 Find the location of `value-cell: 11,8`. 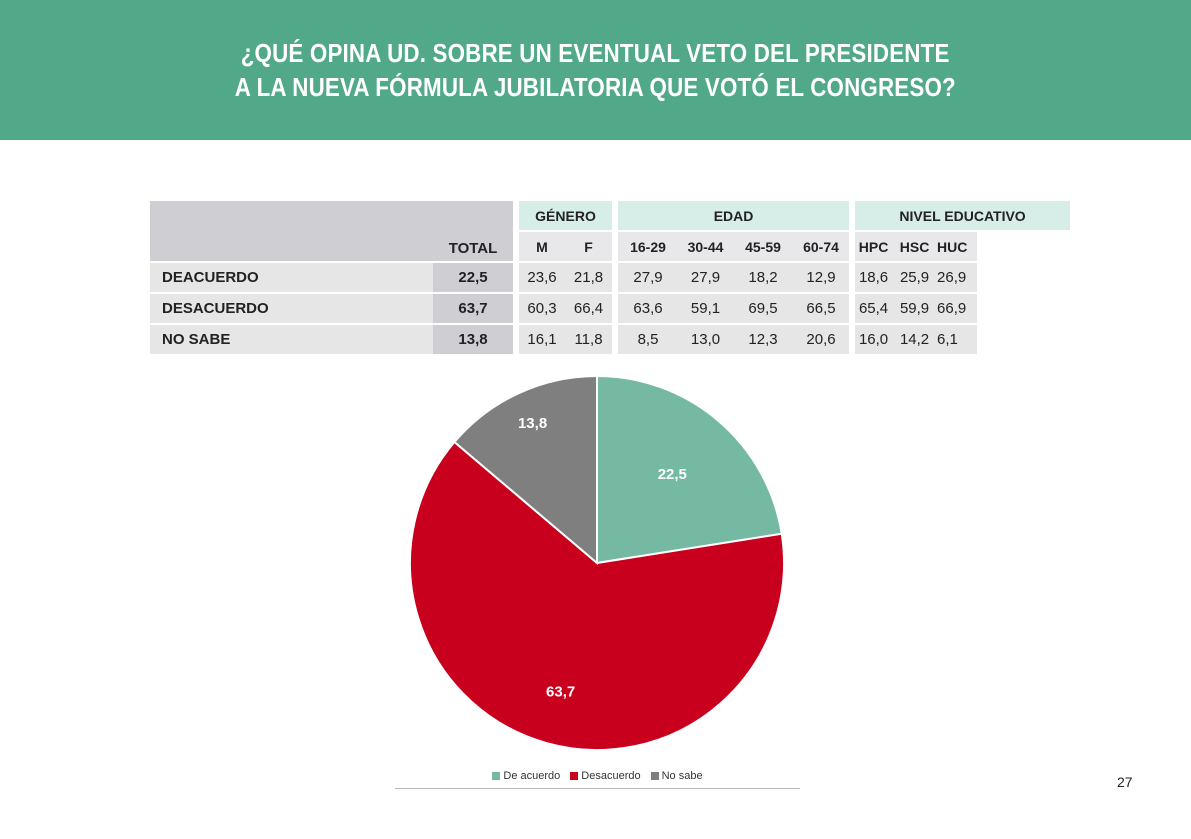

value-cell: 11,8 is located at coordinates (588, 339).